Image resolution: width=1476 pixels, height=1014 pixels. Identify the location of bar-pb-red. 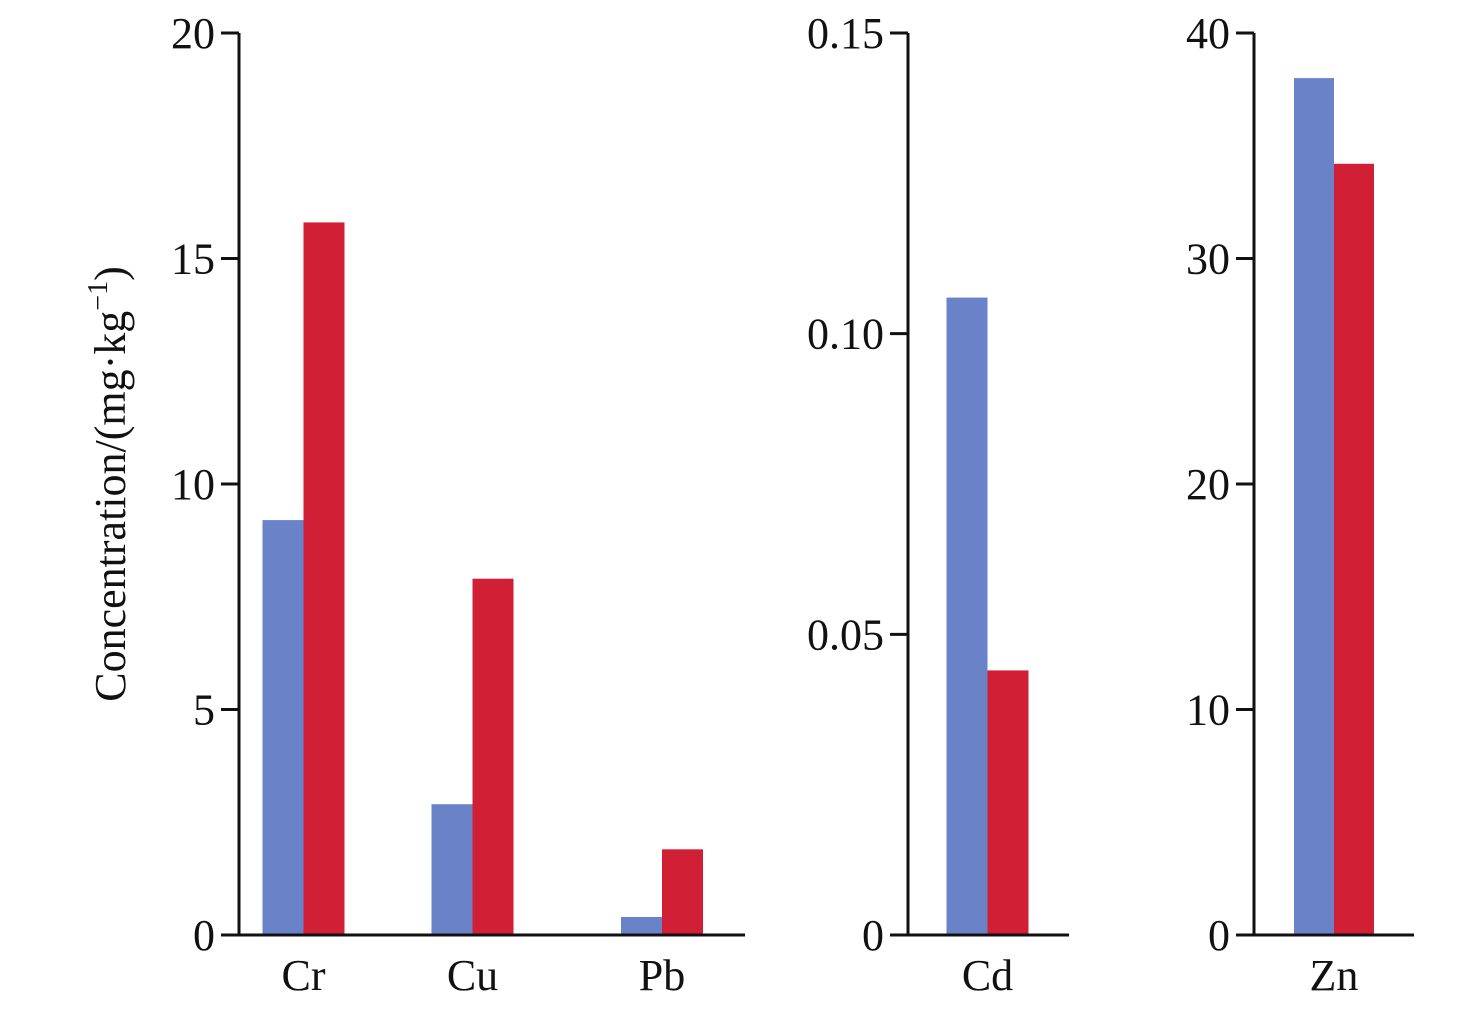
(682, 892).